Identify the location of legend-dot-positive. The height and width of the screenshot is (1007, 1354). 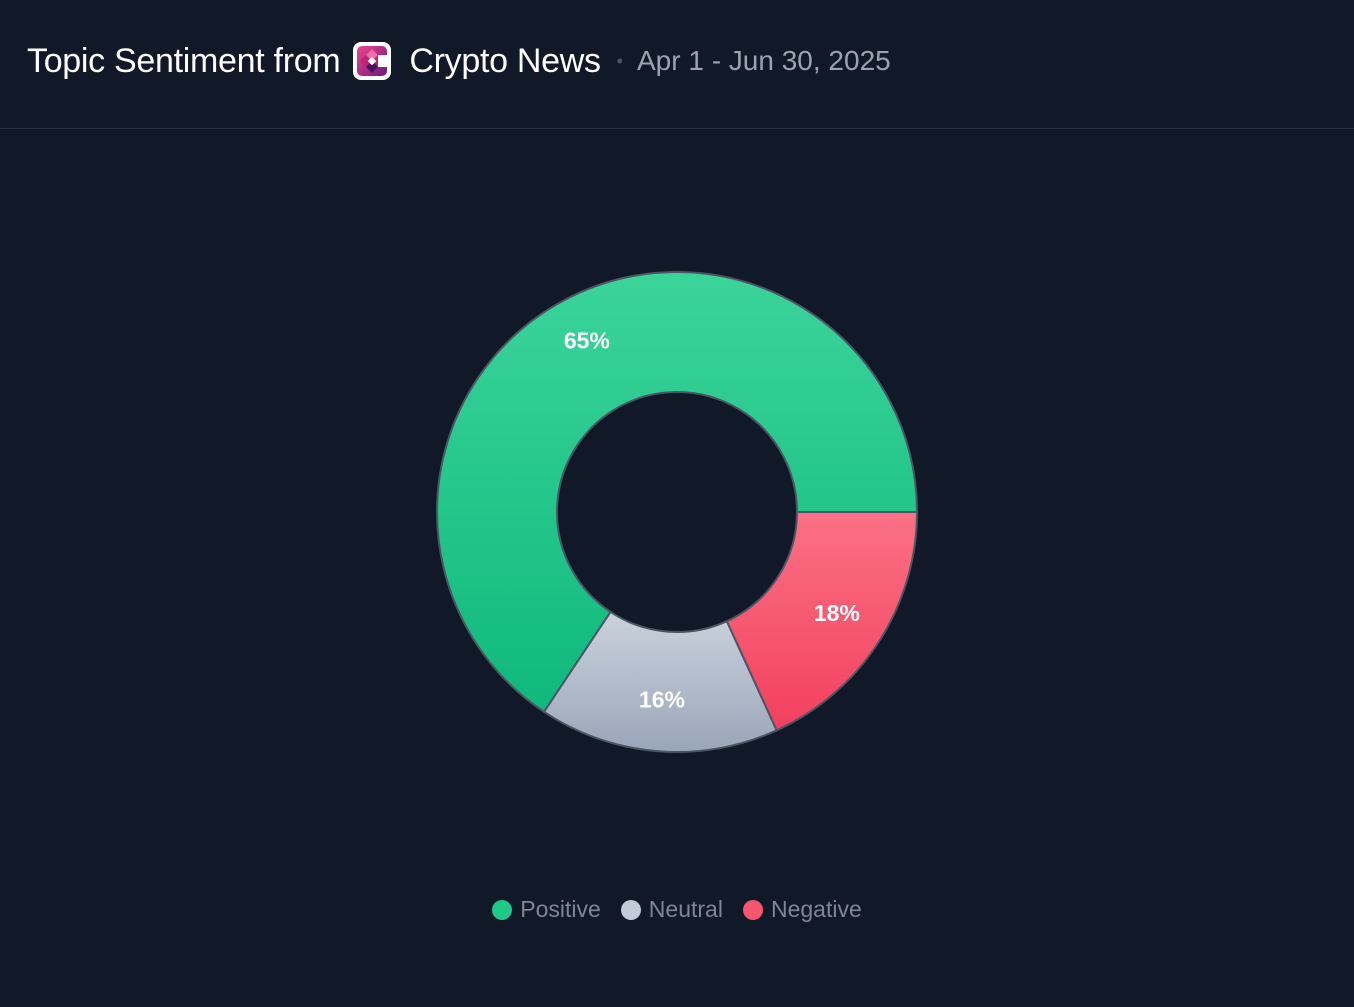
(502, 909).